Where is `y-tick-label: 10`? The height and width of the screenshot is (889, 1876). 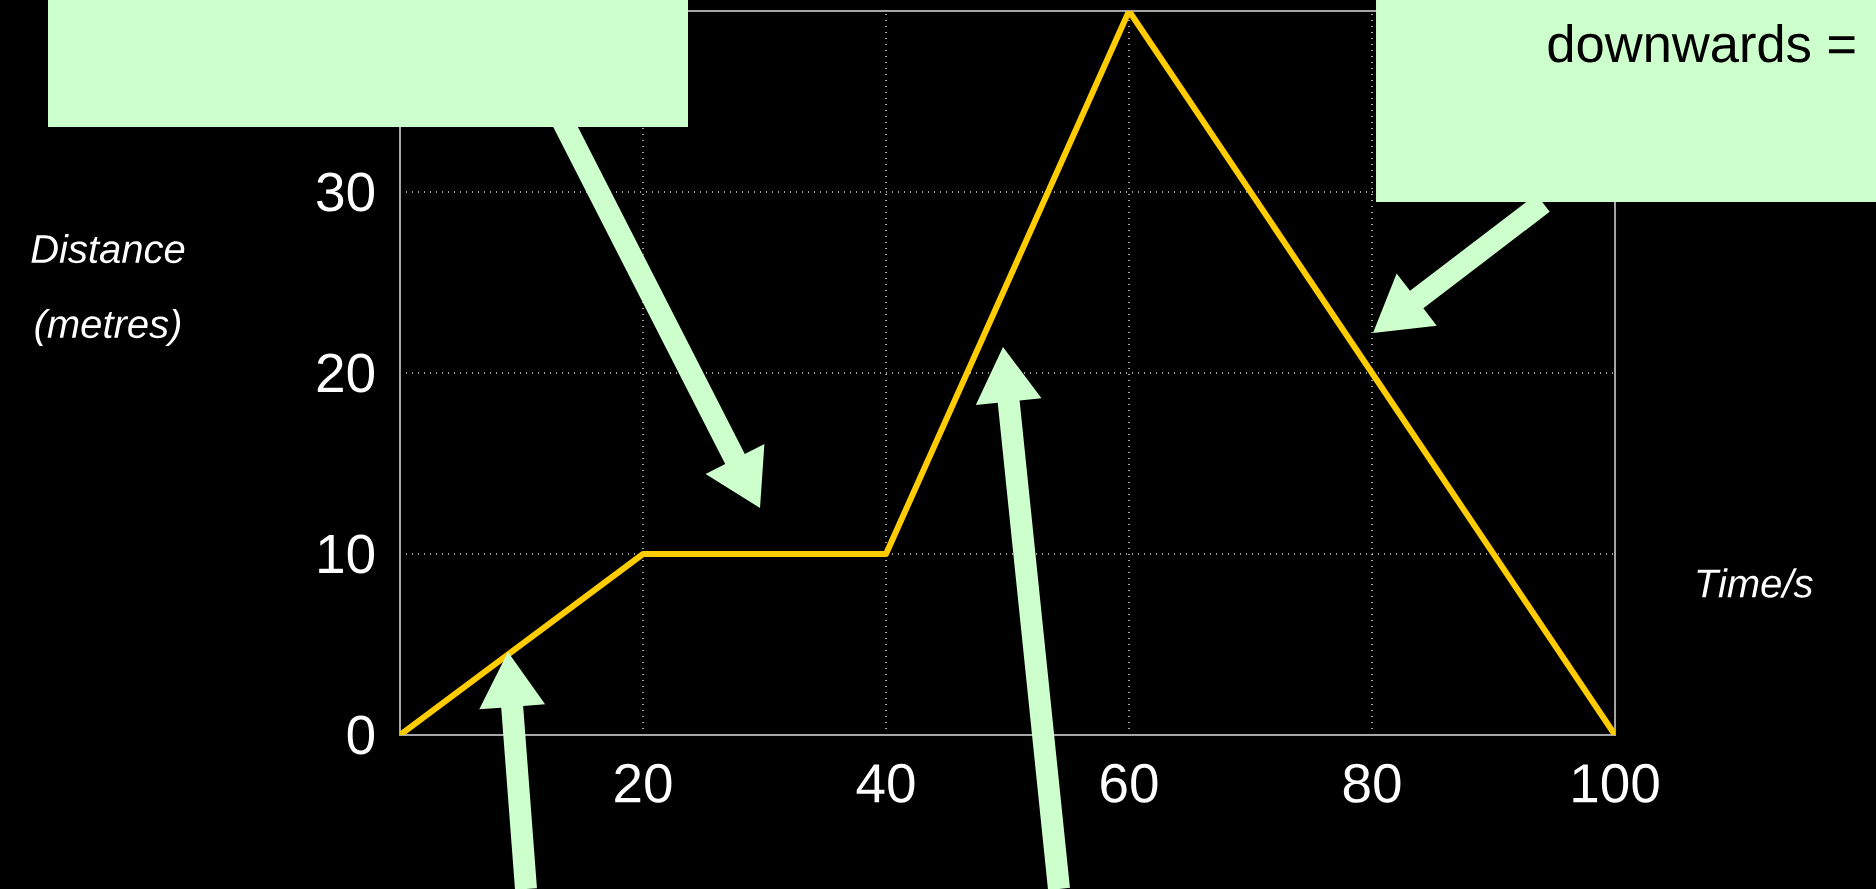 y-tick-label: 10 is located at coordinates (347, 554).